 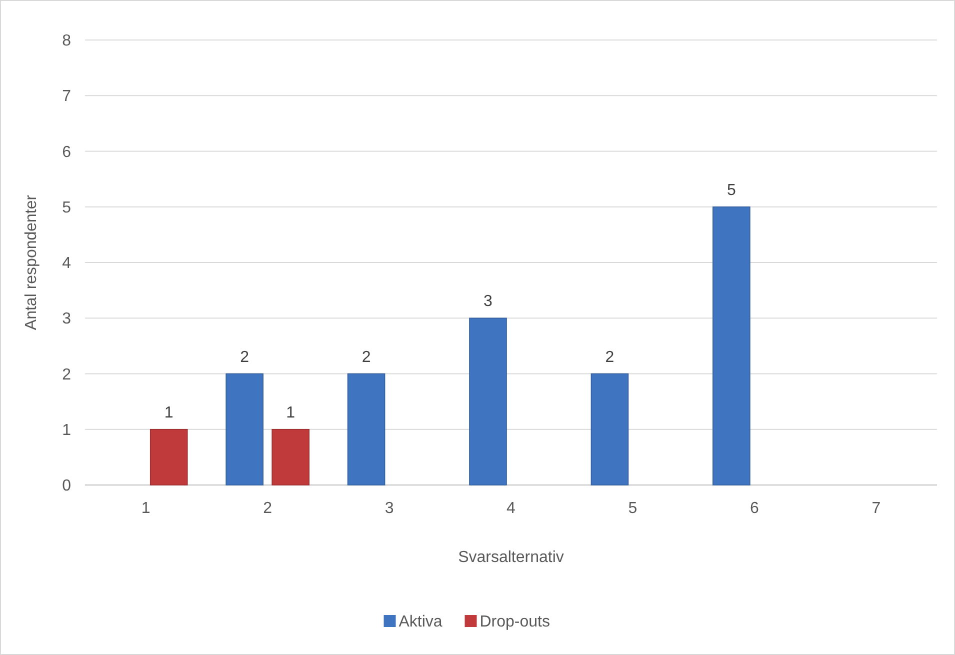 I want to click on y-axis-title: Antal respondenter, so click(x=31, y=262).